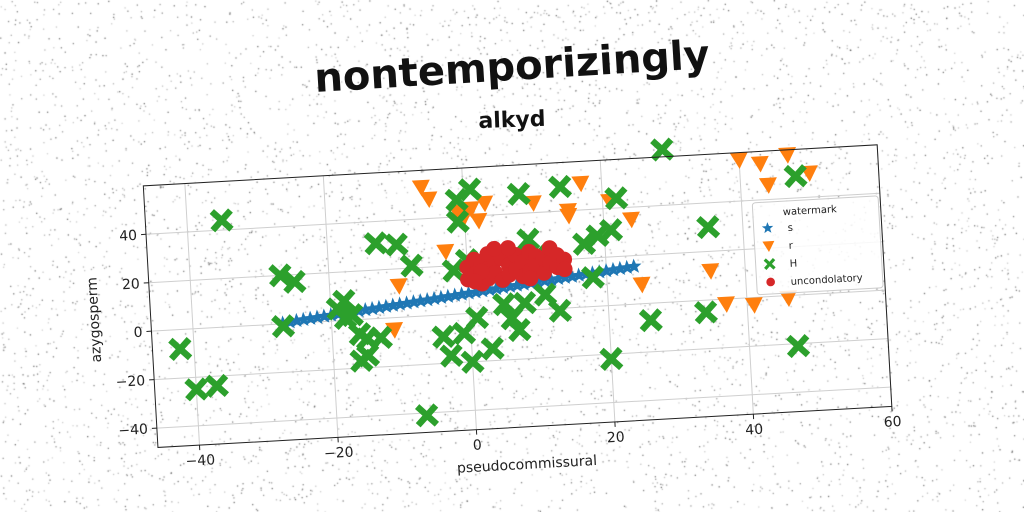 The width and height of the screenshot is (1024, 512). What do you see at coordinates (791, 246) in the screenshot?
I see `legend-label: r` at bounding box center [791, 246].